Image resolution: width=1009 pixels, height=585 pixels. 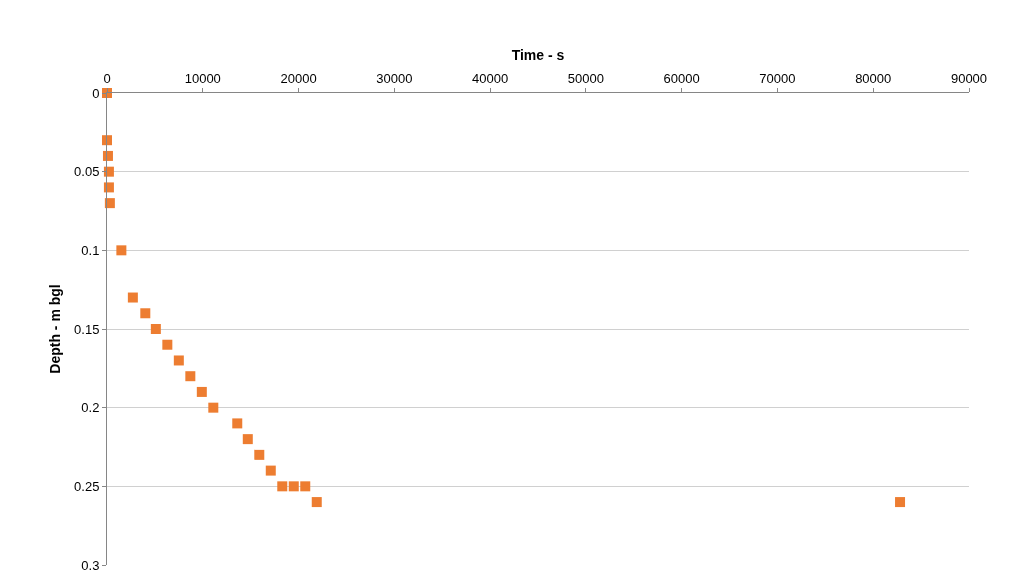 I want to click on y-tick-label: 0.3, so click(x=90, y=565).